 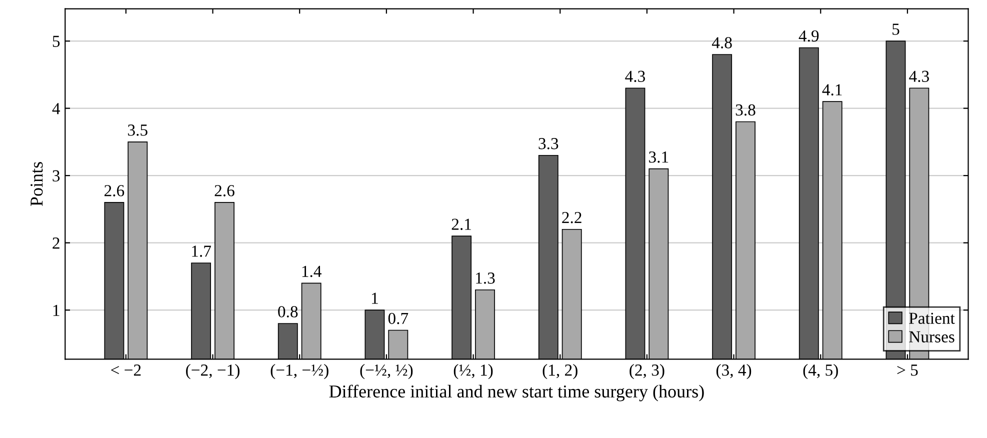 I want to click on x-axis-title: Difference initial and new start time surgery (hours), so click(x=516, y=393).